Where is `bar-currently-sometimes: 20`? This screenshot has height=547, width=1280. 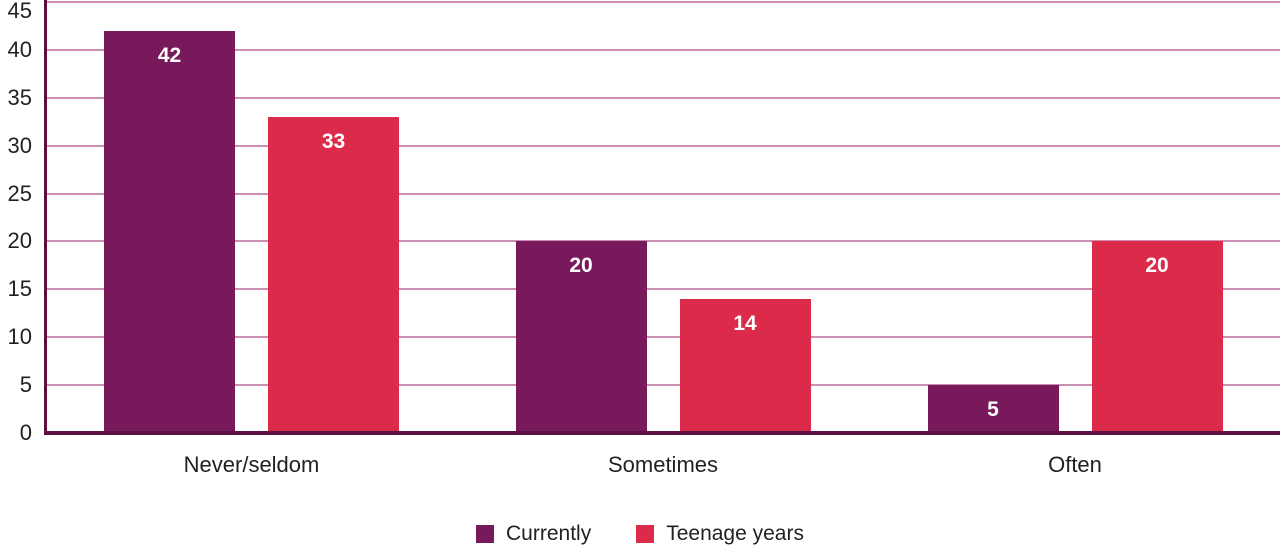 bar-currently-sometimes: 20 is located at coordinates (581, 337).